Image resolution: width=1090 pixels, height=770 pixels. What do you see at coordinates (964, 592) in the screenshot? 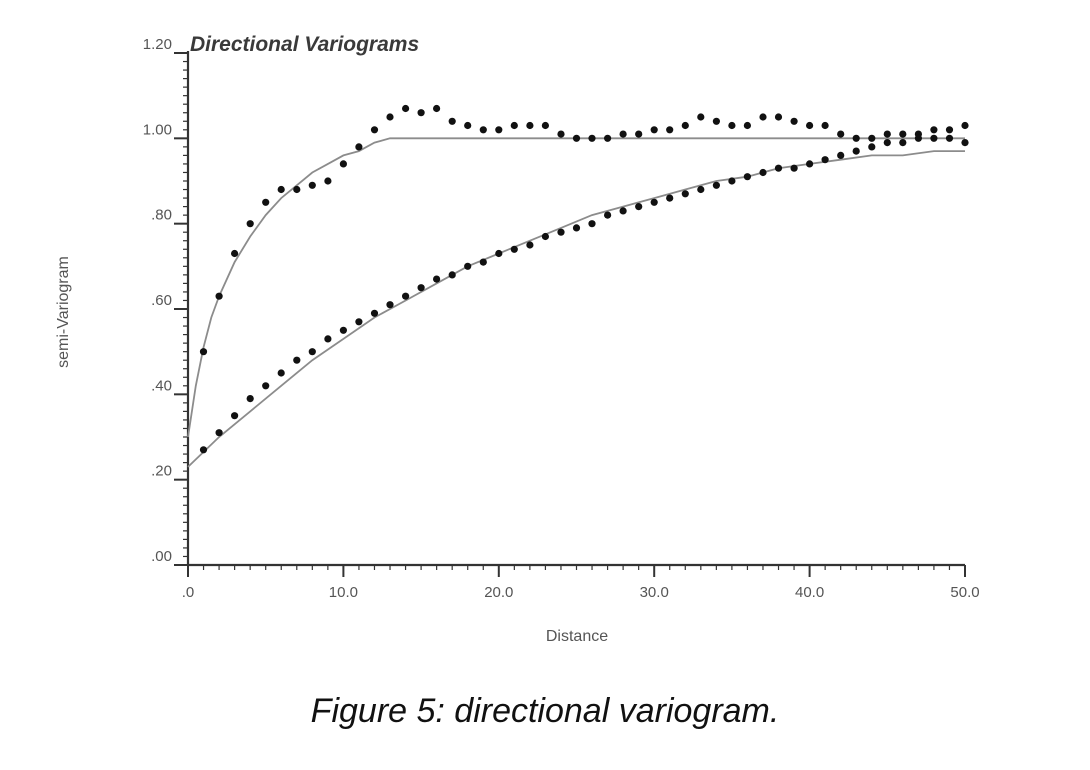
I see `x-tick-label: 50.0` at bounding box center [964, 592].